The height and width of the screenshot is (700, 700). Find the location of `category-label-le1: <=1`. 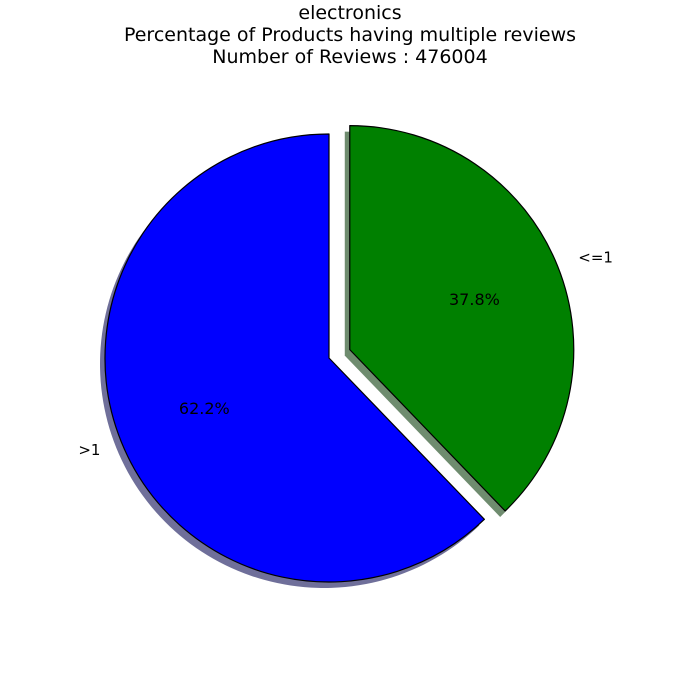

category-label-le1: <=1 is located at coordinates (595, 257).